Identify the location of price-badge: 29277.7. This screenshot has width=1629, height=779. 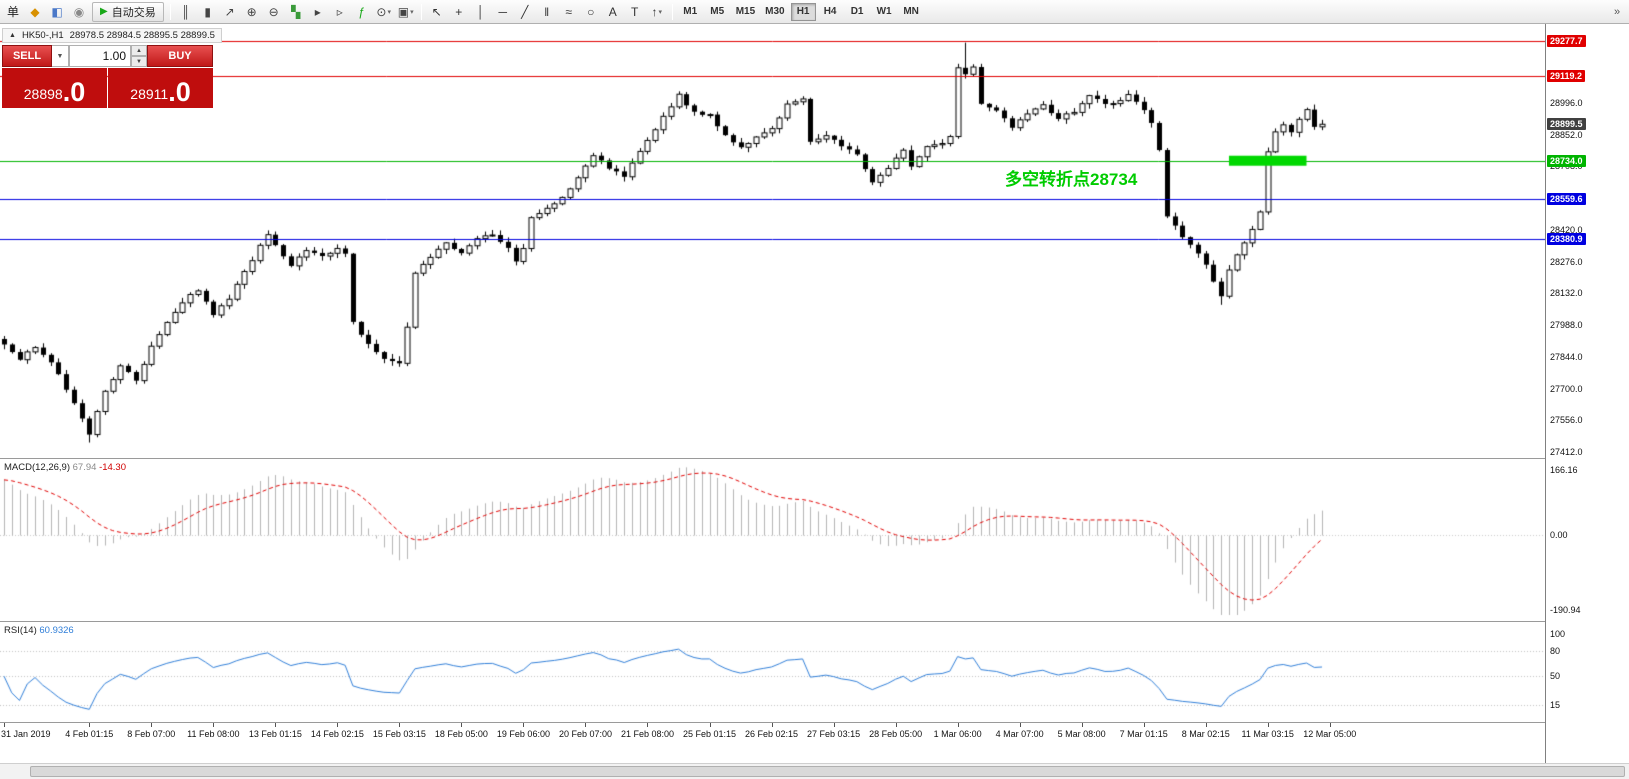
(1566, 40).